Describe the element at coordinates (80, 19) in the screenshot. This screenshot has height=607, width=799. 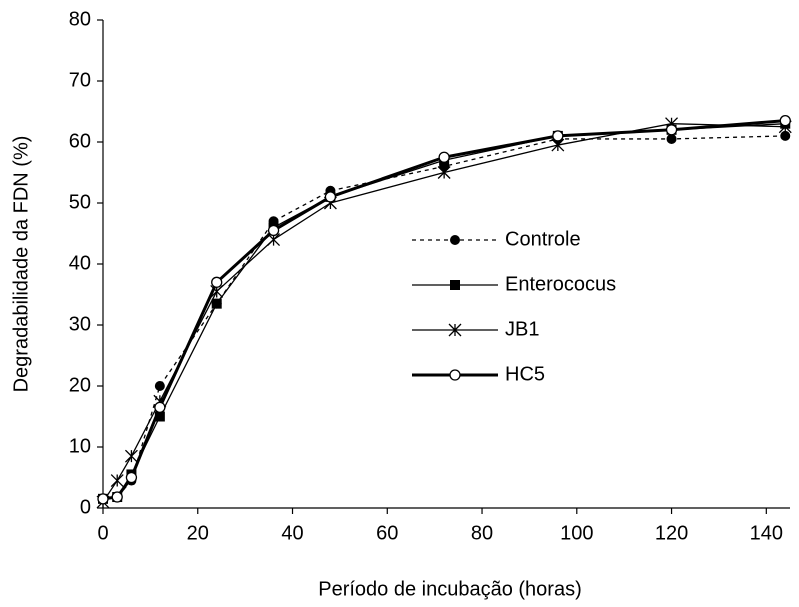
I see `y-tick-label: 80` at that location.